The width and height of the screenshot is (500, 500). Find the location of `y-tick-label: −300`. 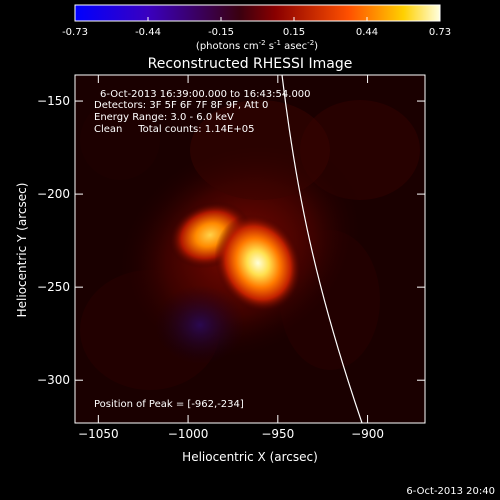

y-tick-label: −300 is located at coordinates (53, 380).